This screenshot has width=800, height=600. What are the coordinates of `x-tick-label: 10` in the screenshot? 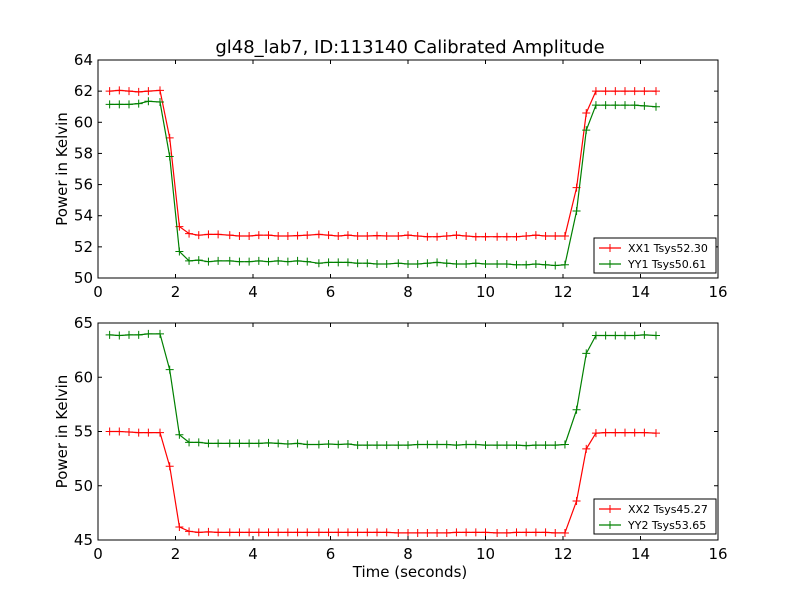 It's located at (485, 292).